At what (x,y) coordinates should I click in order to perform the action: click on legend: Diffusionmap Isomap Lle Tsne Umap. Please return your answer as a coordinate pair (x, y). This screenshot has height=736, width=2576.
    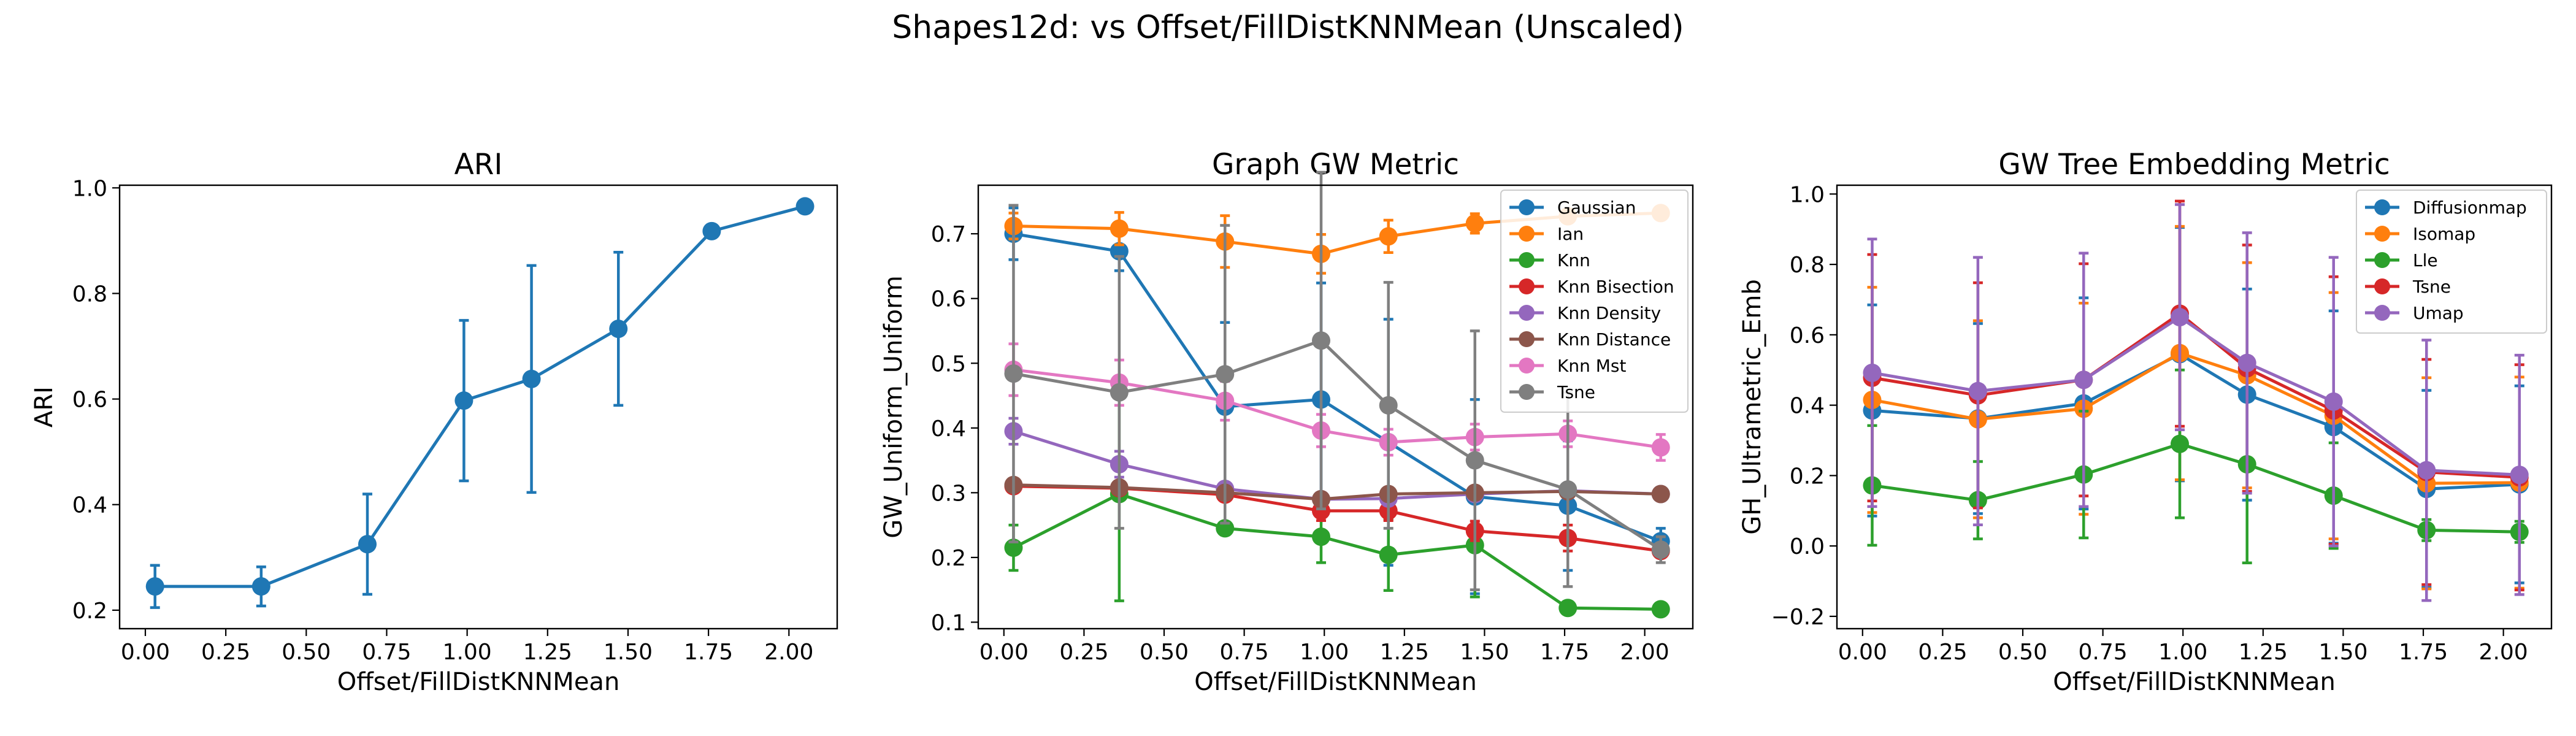
    Looking at the image, I should click on (2451, 262).